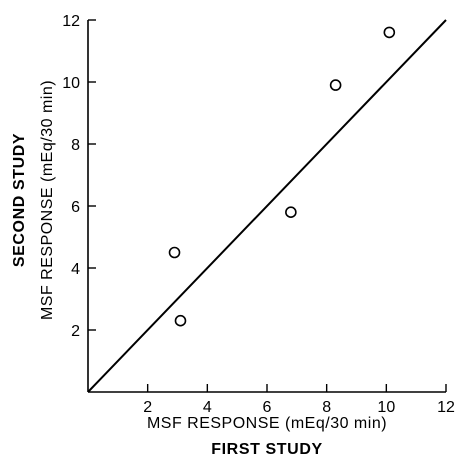 The image size is (463, 459). What do you see at coordinates (75, 269) in the screenshot?
I see `y-tick-label: 4` at bounding box center [75, 269].